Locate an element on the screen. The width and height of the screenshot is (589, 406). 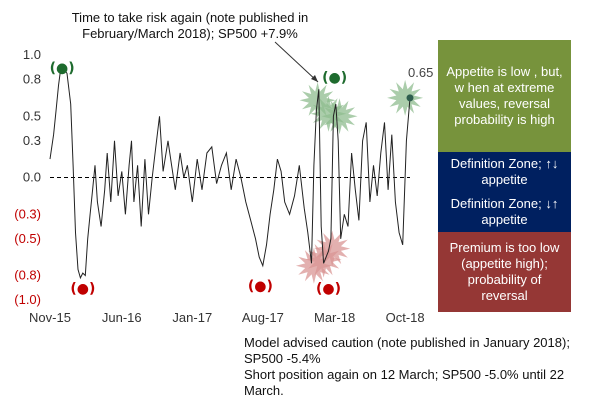
marker-red-2: (●) is located at coordinates (260, 286).